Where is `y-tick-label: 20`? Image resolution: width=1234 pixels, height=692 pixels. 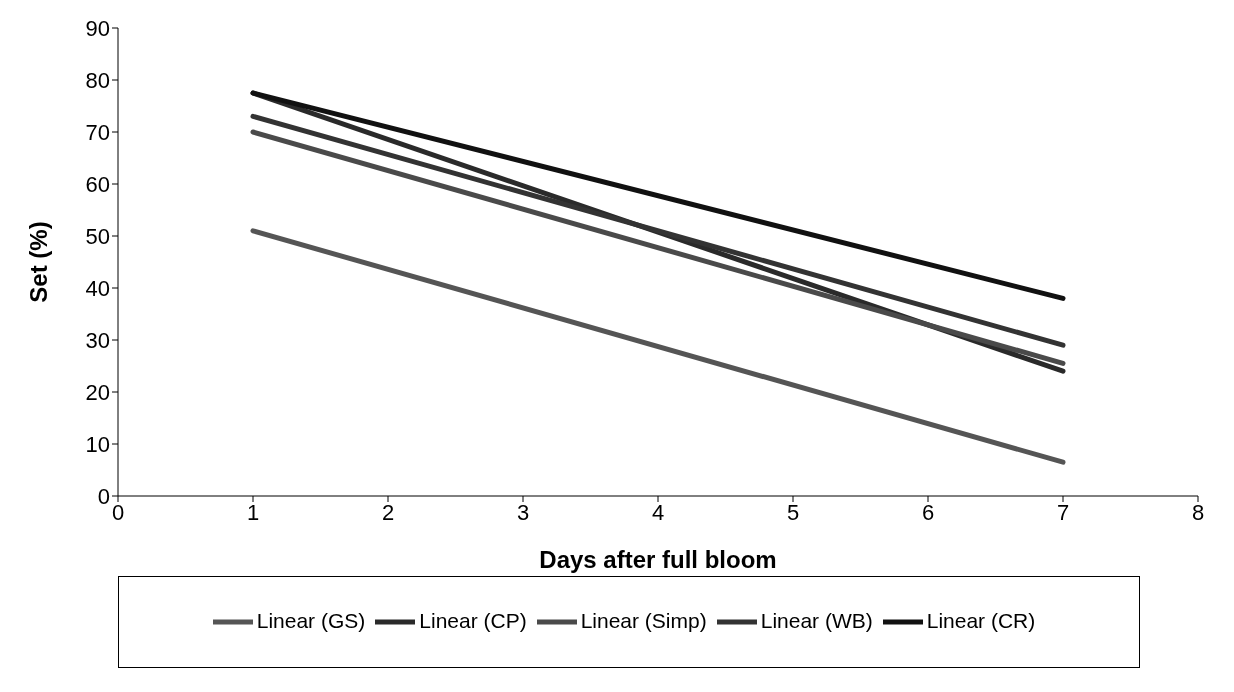
y-tick-label: 20 is located at coordinates (97, 392).